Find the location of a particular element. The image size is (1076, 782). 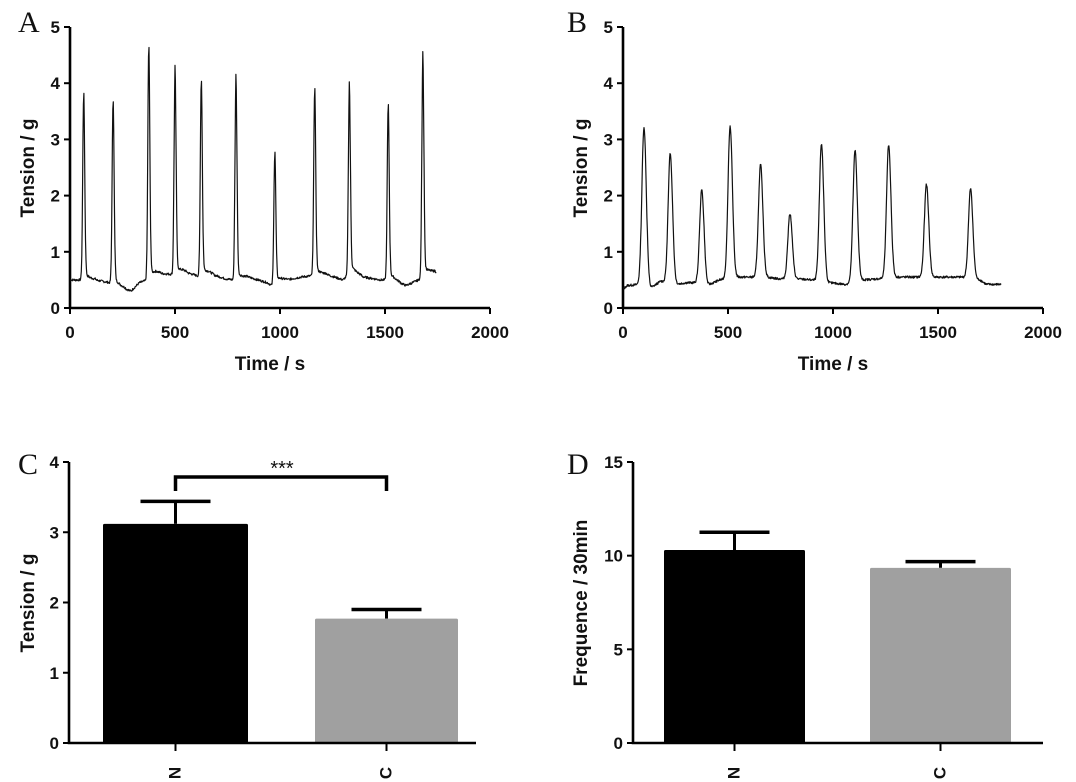

panel-c-bar-N is located at coordinates (175, 633).